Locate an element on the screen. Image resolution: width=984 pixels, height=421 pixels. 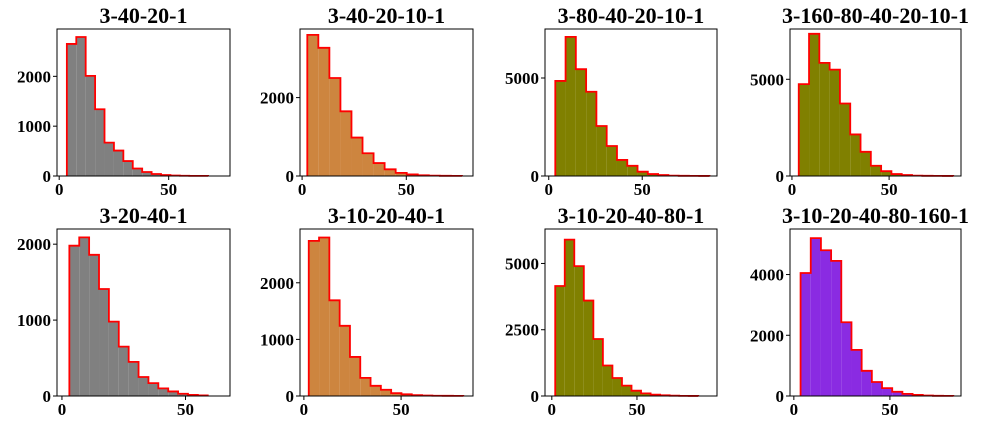
subplot-8: 0 50 0 2000 4000 3-10-20-40-80-160-1 is located at coordinates (859, 311).